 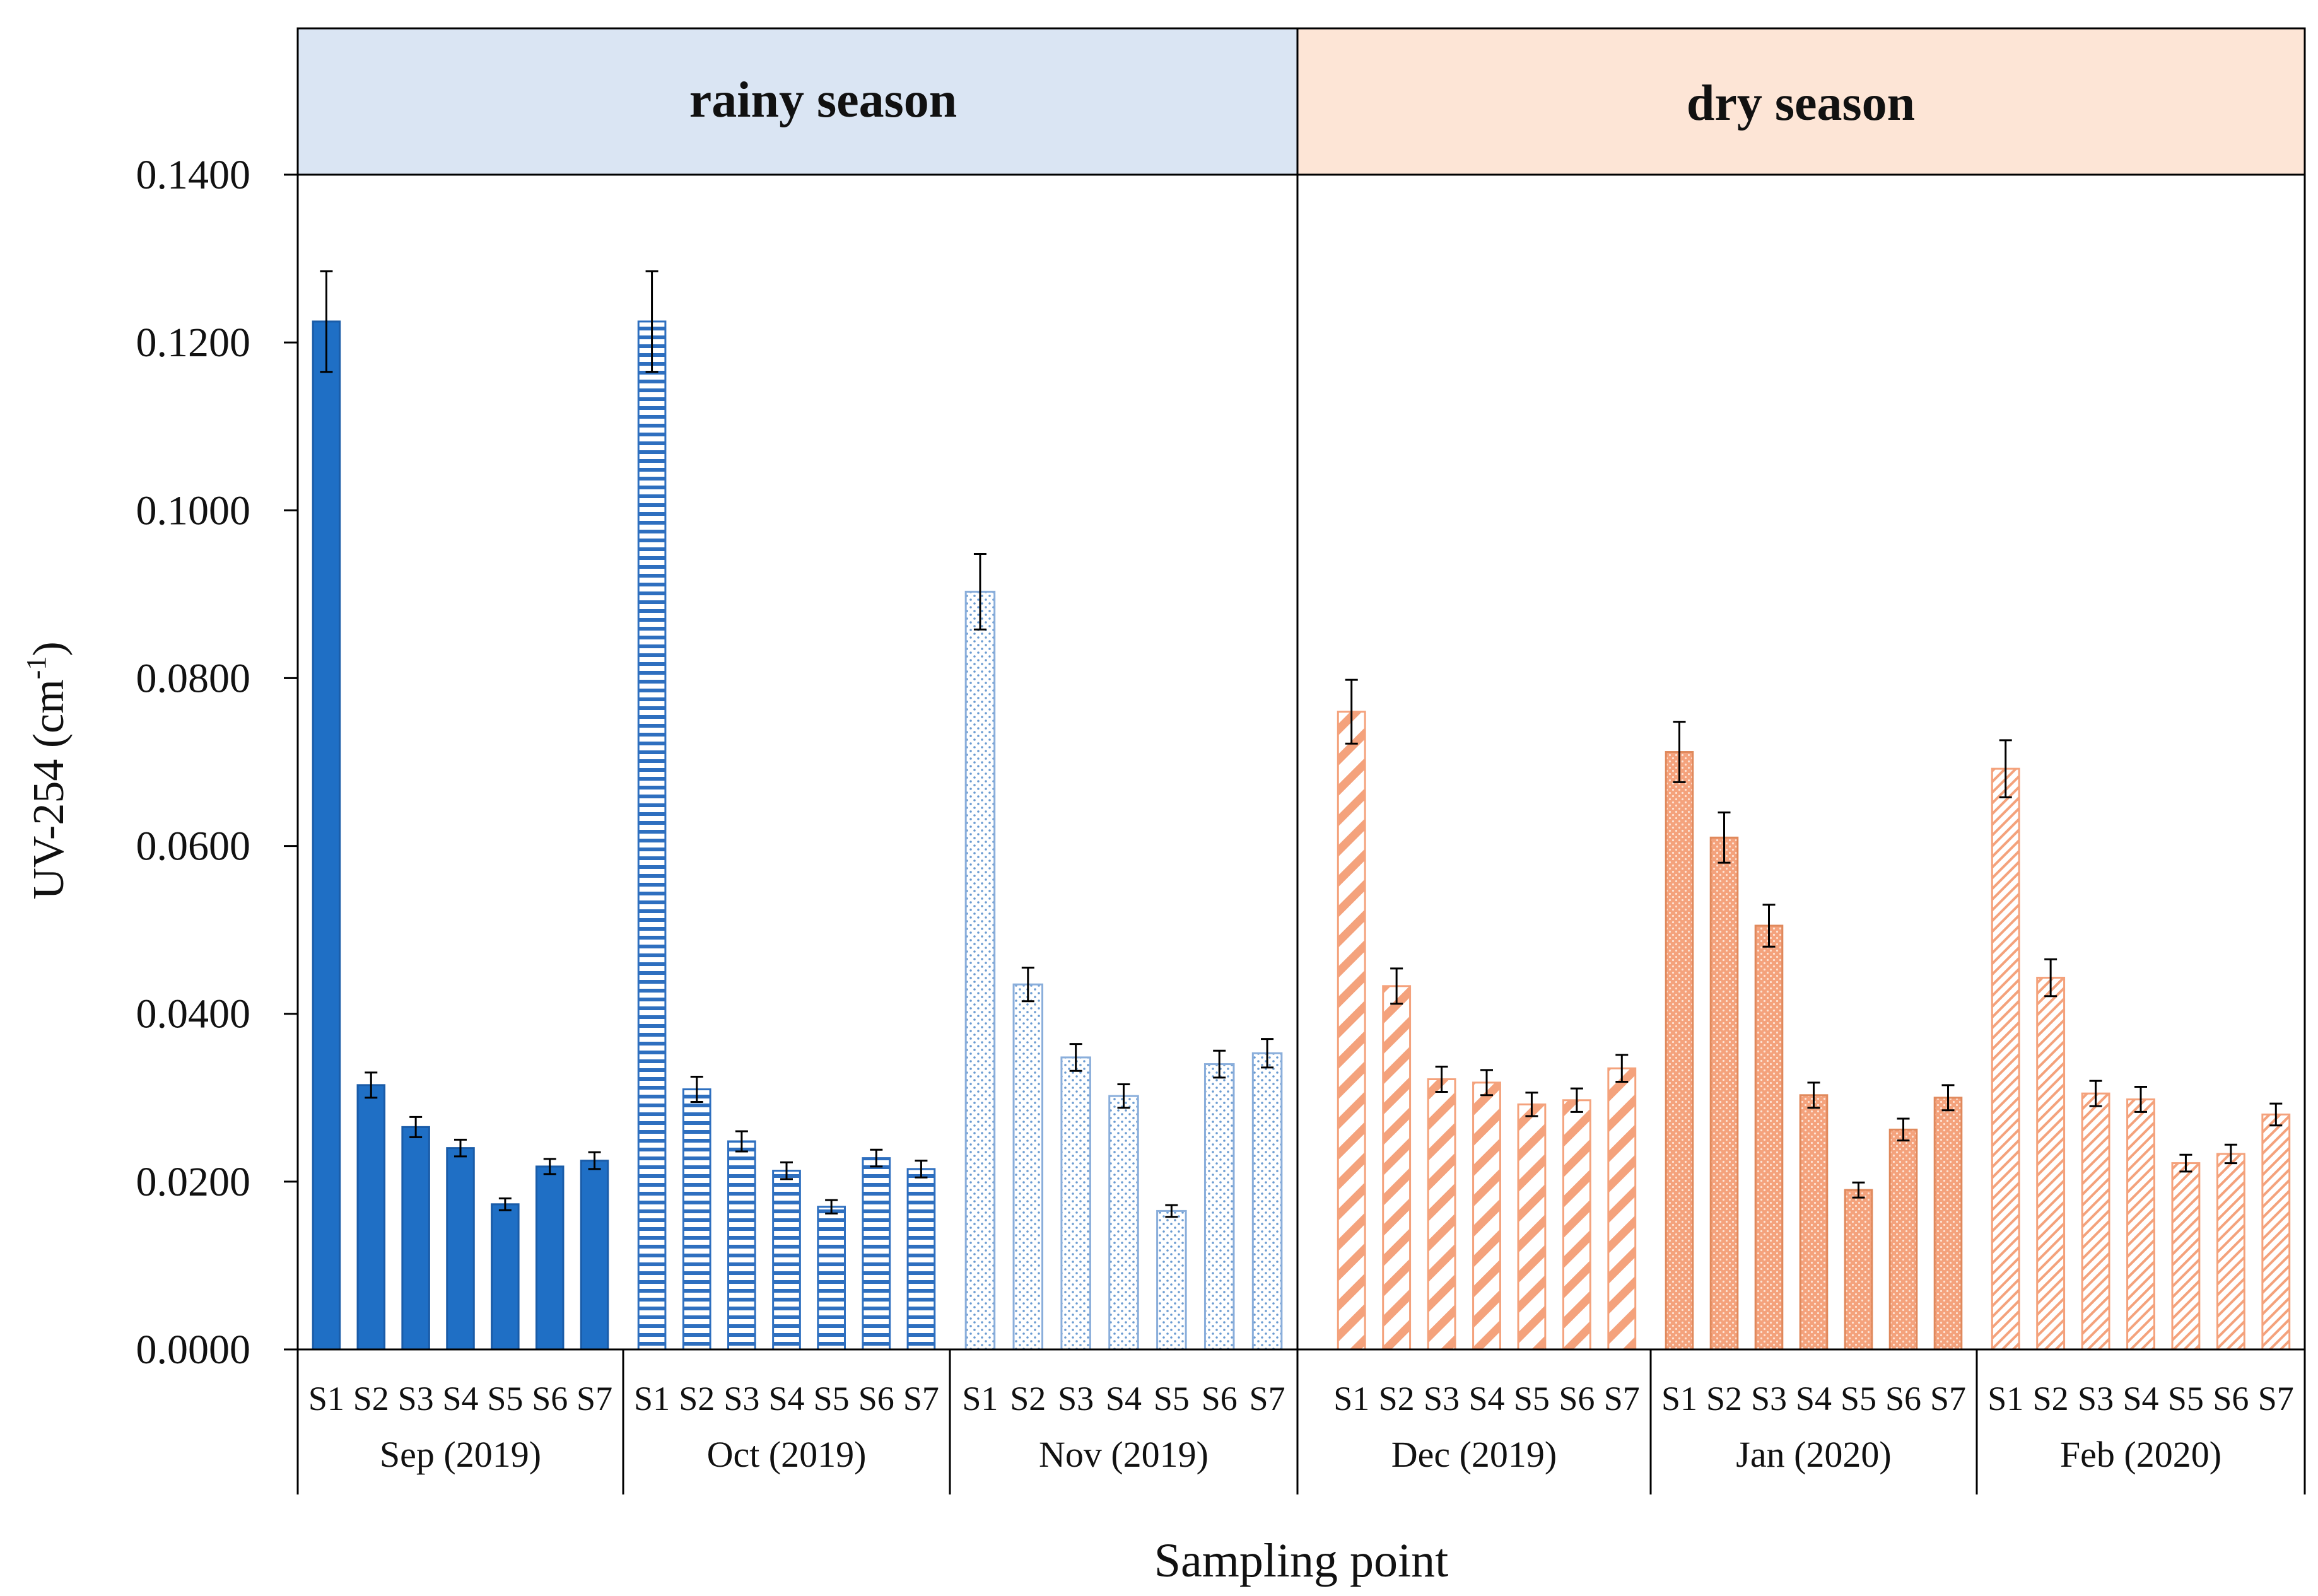 I want to click on y-tick-label: 0.0000, so click(x=193, y=1350).